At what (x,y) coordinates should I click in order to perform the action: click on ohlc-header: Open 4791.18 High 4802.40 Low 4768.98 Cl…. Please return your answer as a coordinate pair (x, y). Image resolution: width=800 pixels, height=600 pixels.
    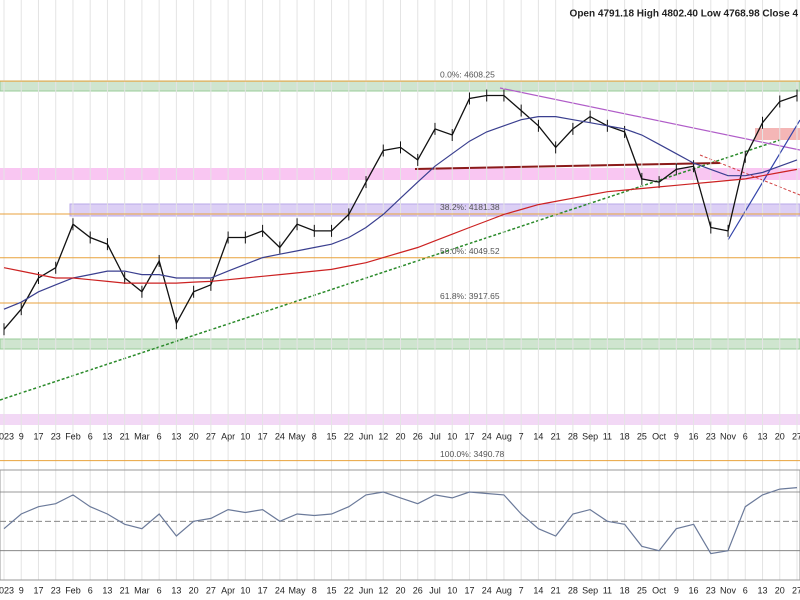
    Looking at the image, I should click on (684, 14).